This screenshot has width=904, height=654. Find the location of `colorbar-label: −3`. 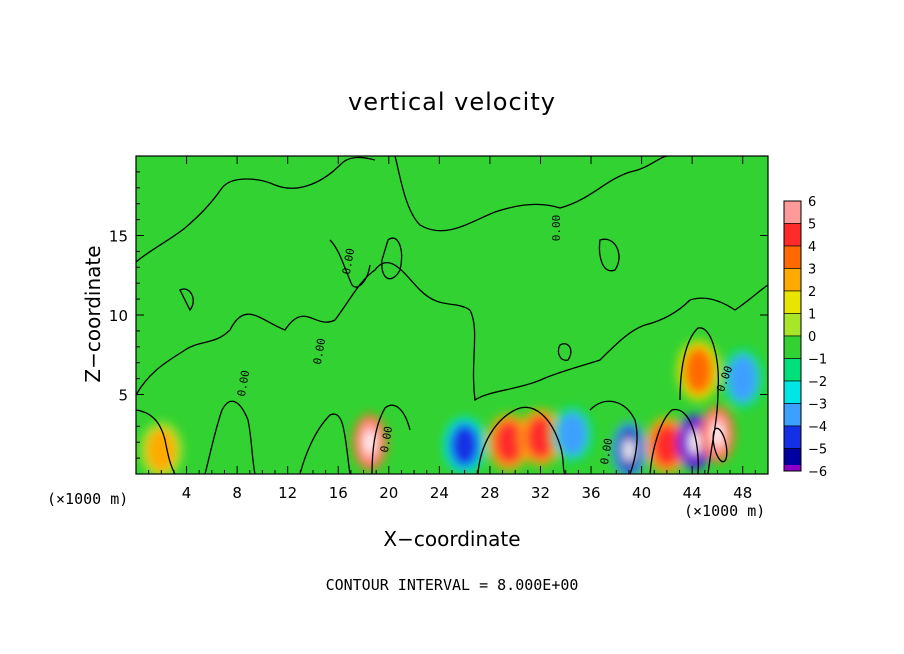

colorbar-label: −3 is located at coordinates (817, 405).